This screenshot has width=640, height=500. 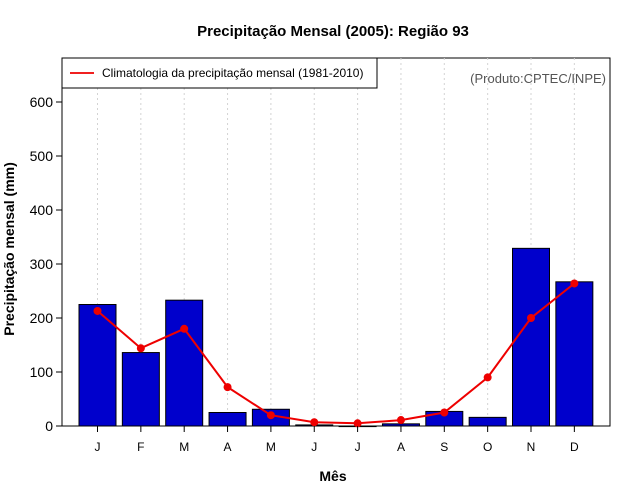 I want to click on y-tick-label: 0, so click(x=49, y=426).